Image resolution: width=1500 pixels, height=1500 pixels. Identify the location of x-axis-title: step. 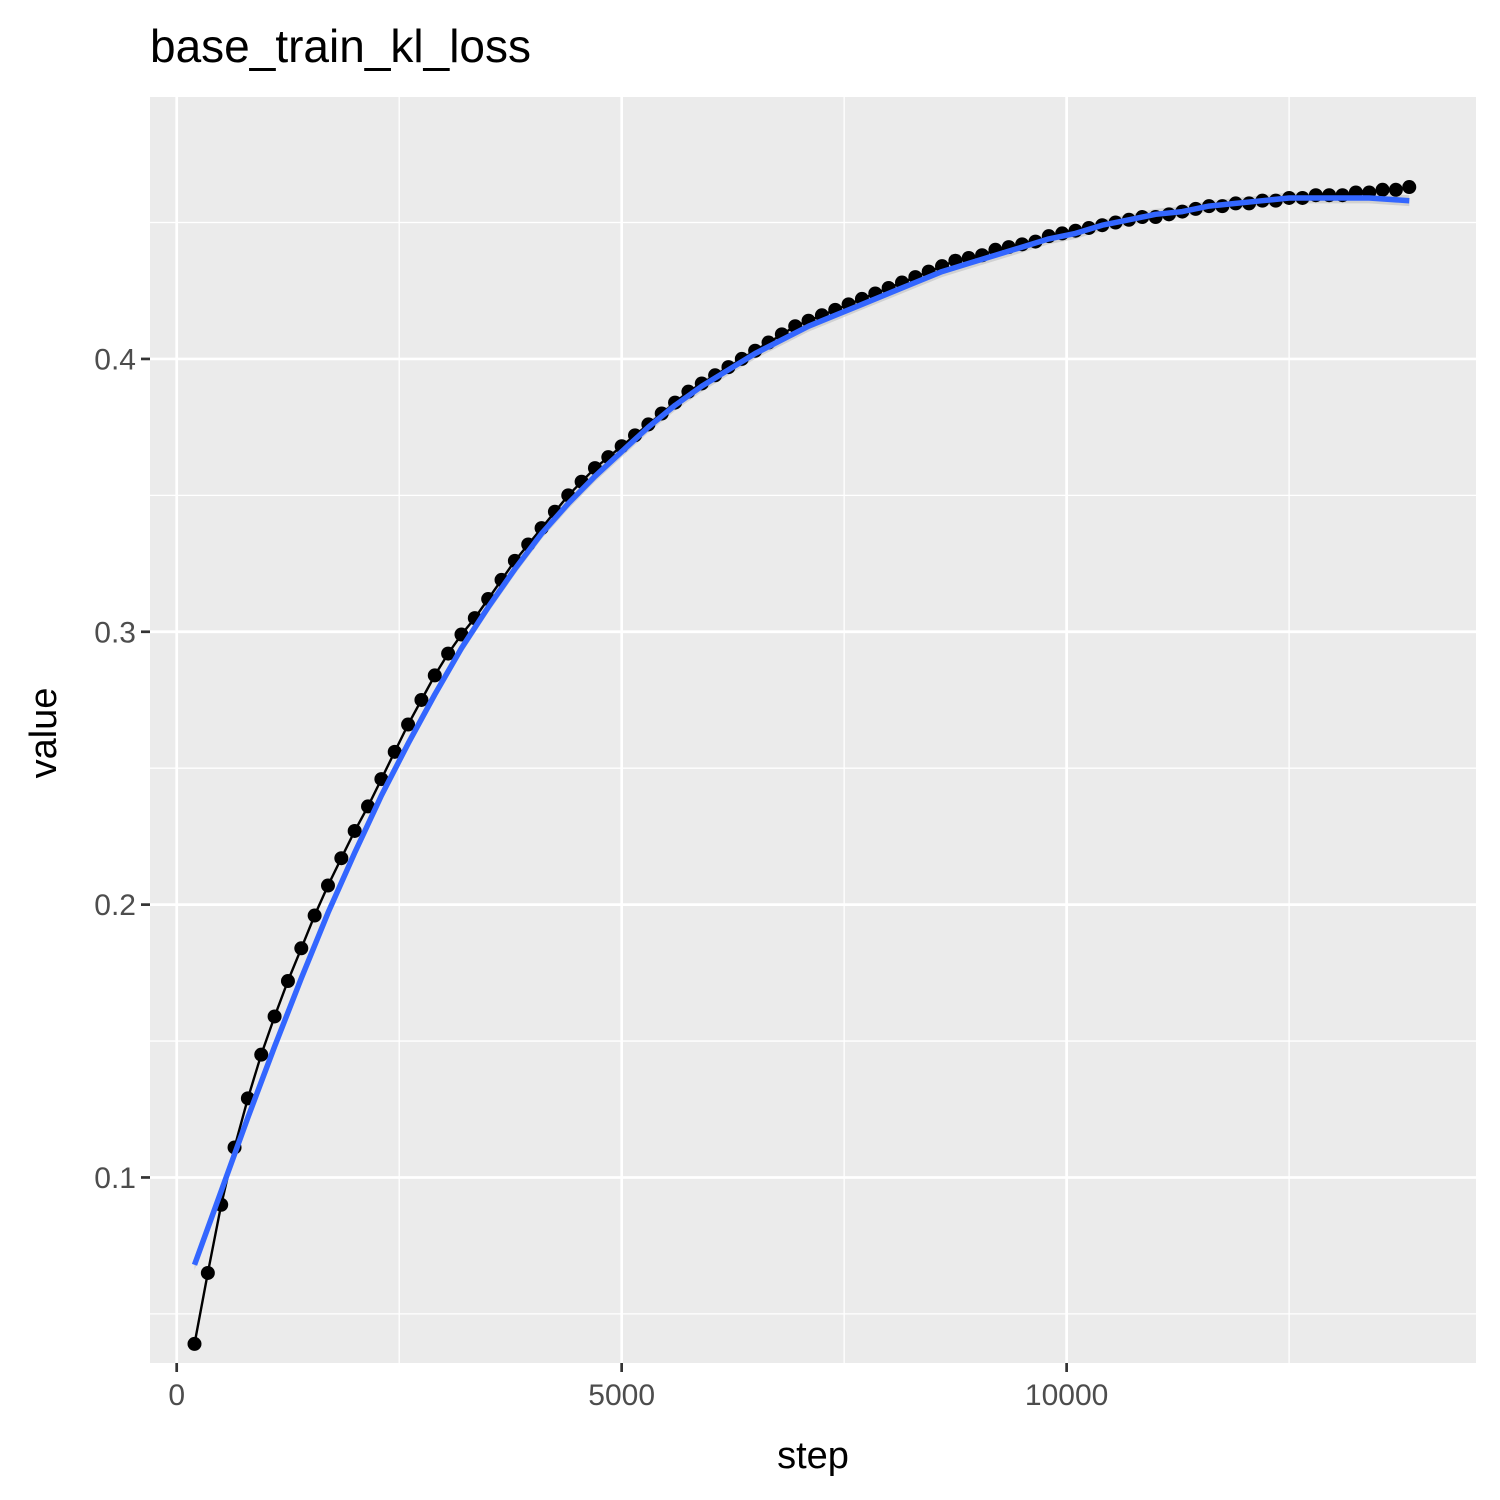
(813, 1456).